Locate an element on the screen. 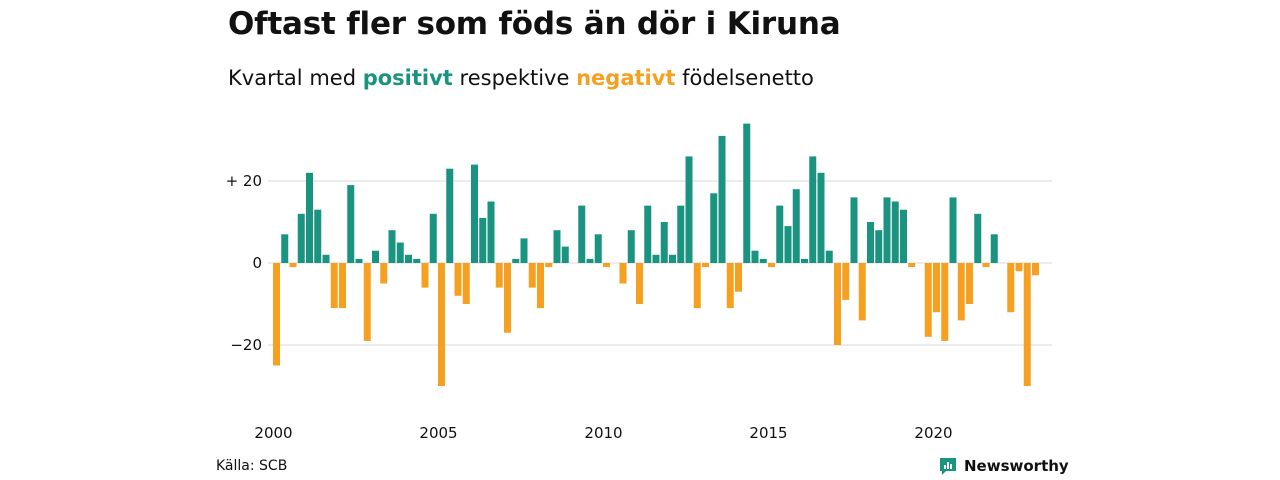 This screenshot has height=480, width=1280. x-tick-label: 2020 is located at coordinates (933, 433).